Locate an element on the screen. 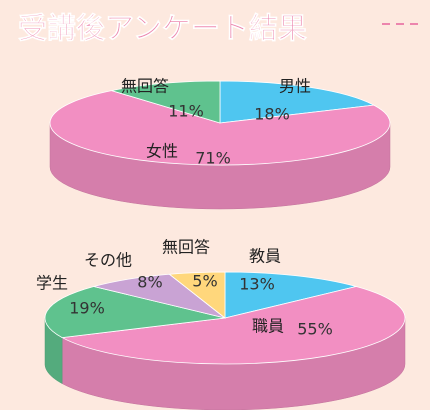 This screenshot has width=430, height=410. value-label: 11% is located at coordinates (186, 111).